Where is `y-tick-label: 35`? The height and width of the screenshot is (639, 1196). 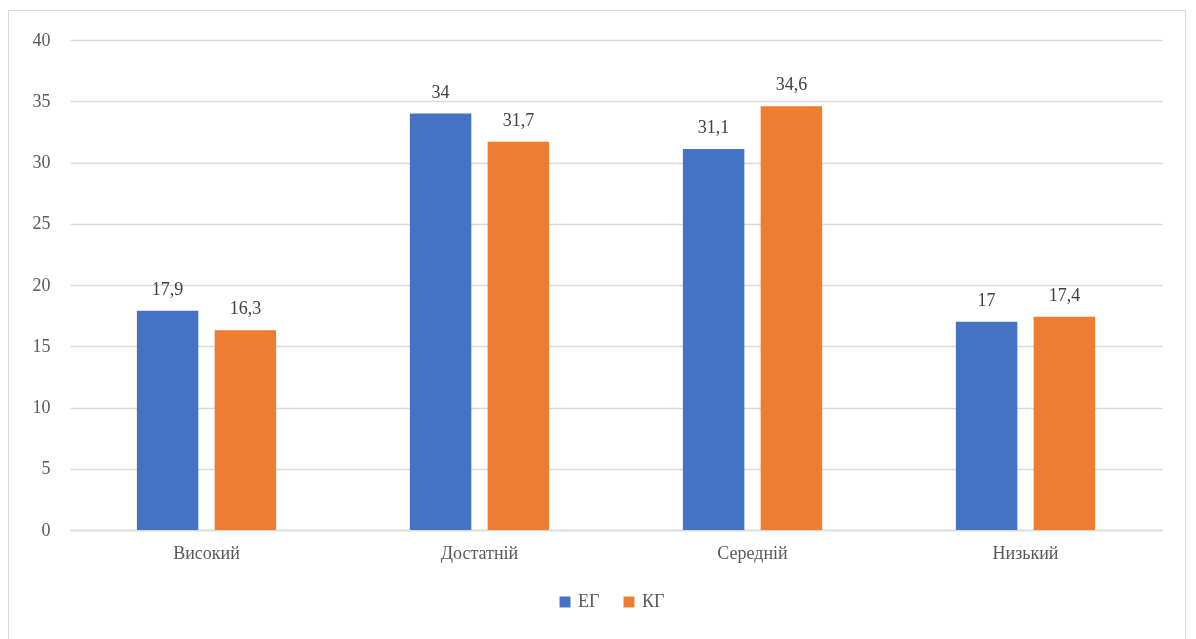 y-tick-label: 35 is located at coordinates (41, 100).